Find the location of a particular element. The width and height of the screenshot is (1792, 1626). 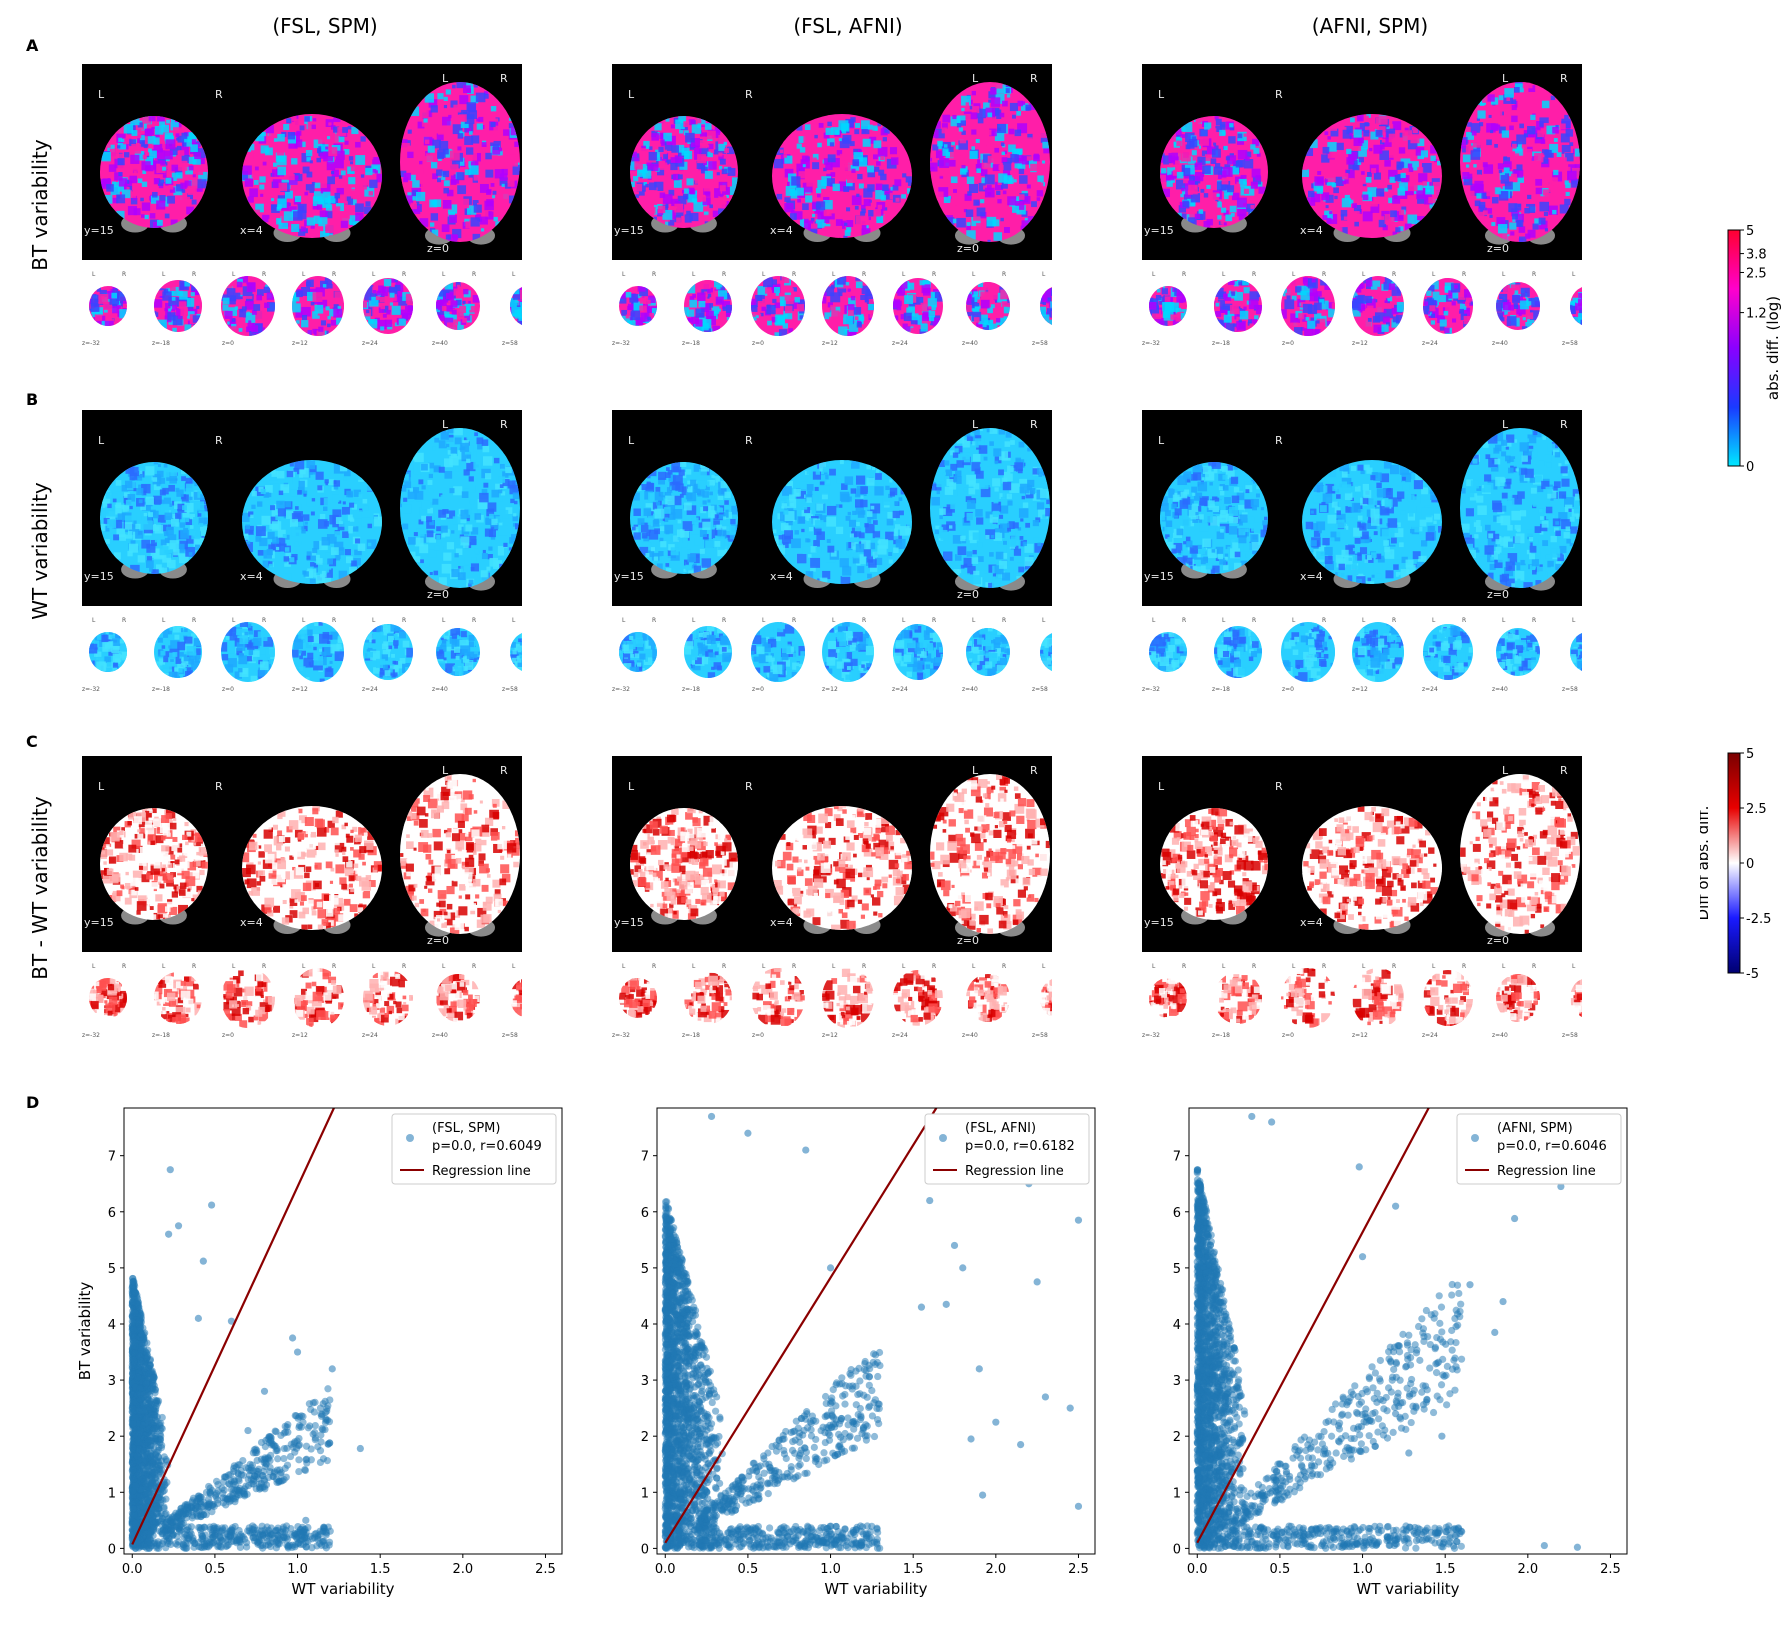

x-tick-label: 1.0 is located at coordinates (297, 1569).